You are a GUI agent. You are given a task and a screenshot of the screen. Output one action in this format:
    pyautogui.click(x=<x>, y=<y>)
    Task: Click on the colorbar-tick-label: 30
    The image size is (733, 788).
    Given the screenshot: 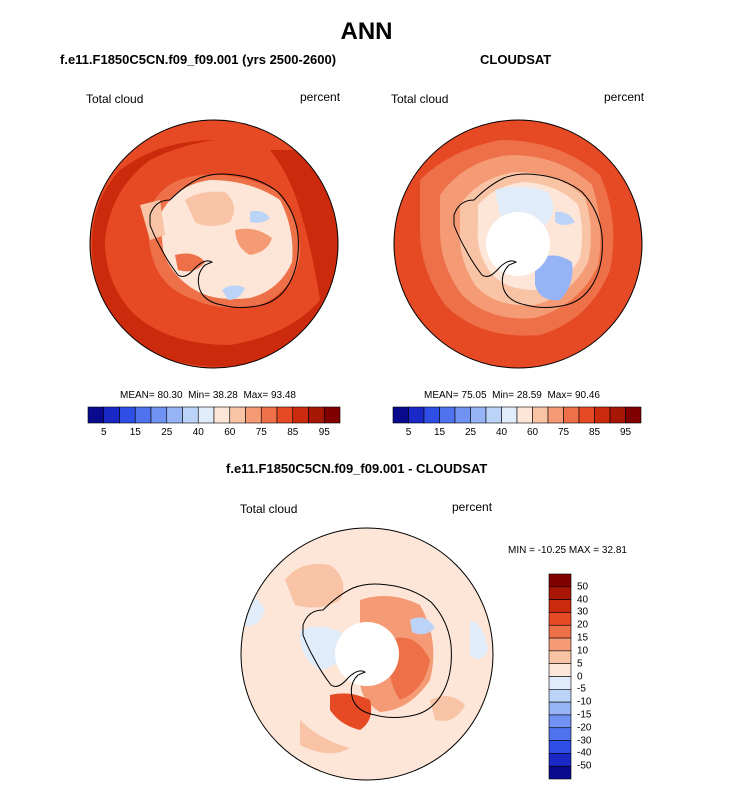 What is the action you would take?
    pyautogui.click(x=583, y=612)
    